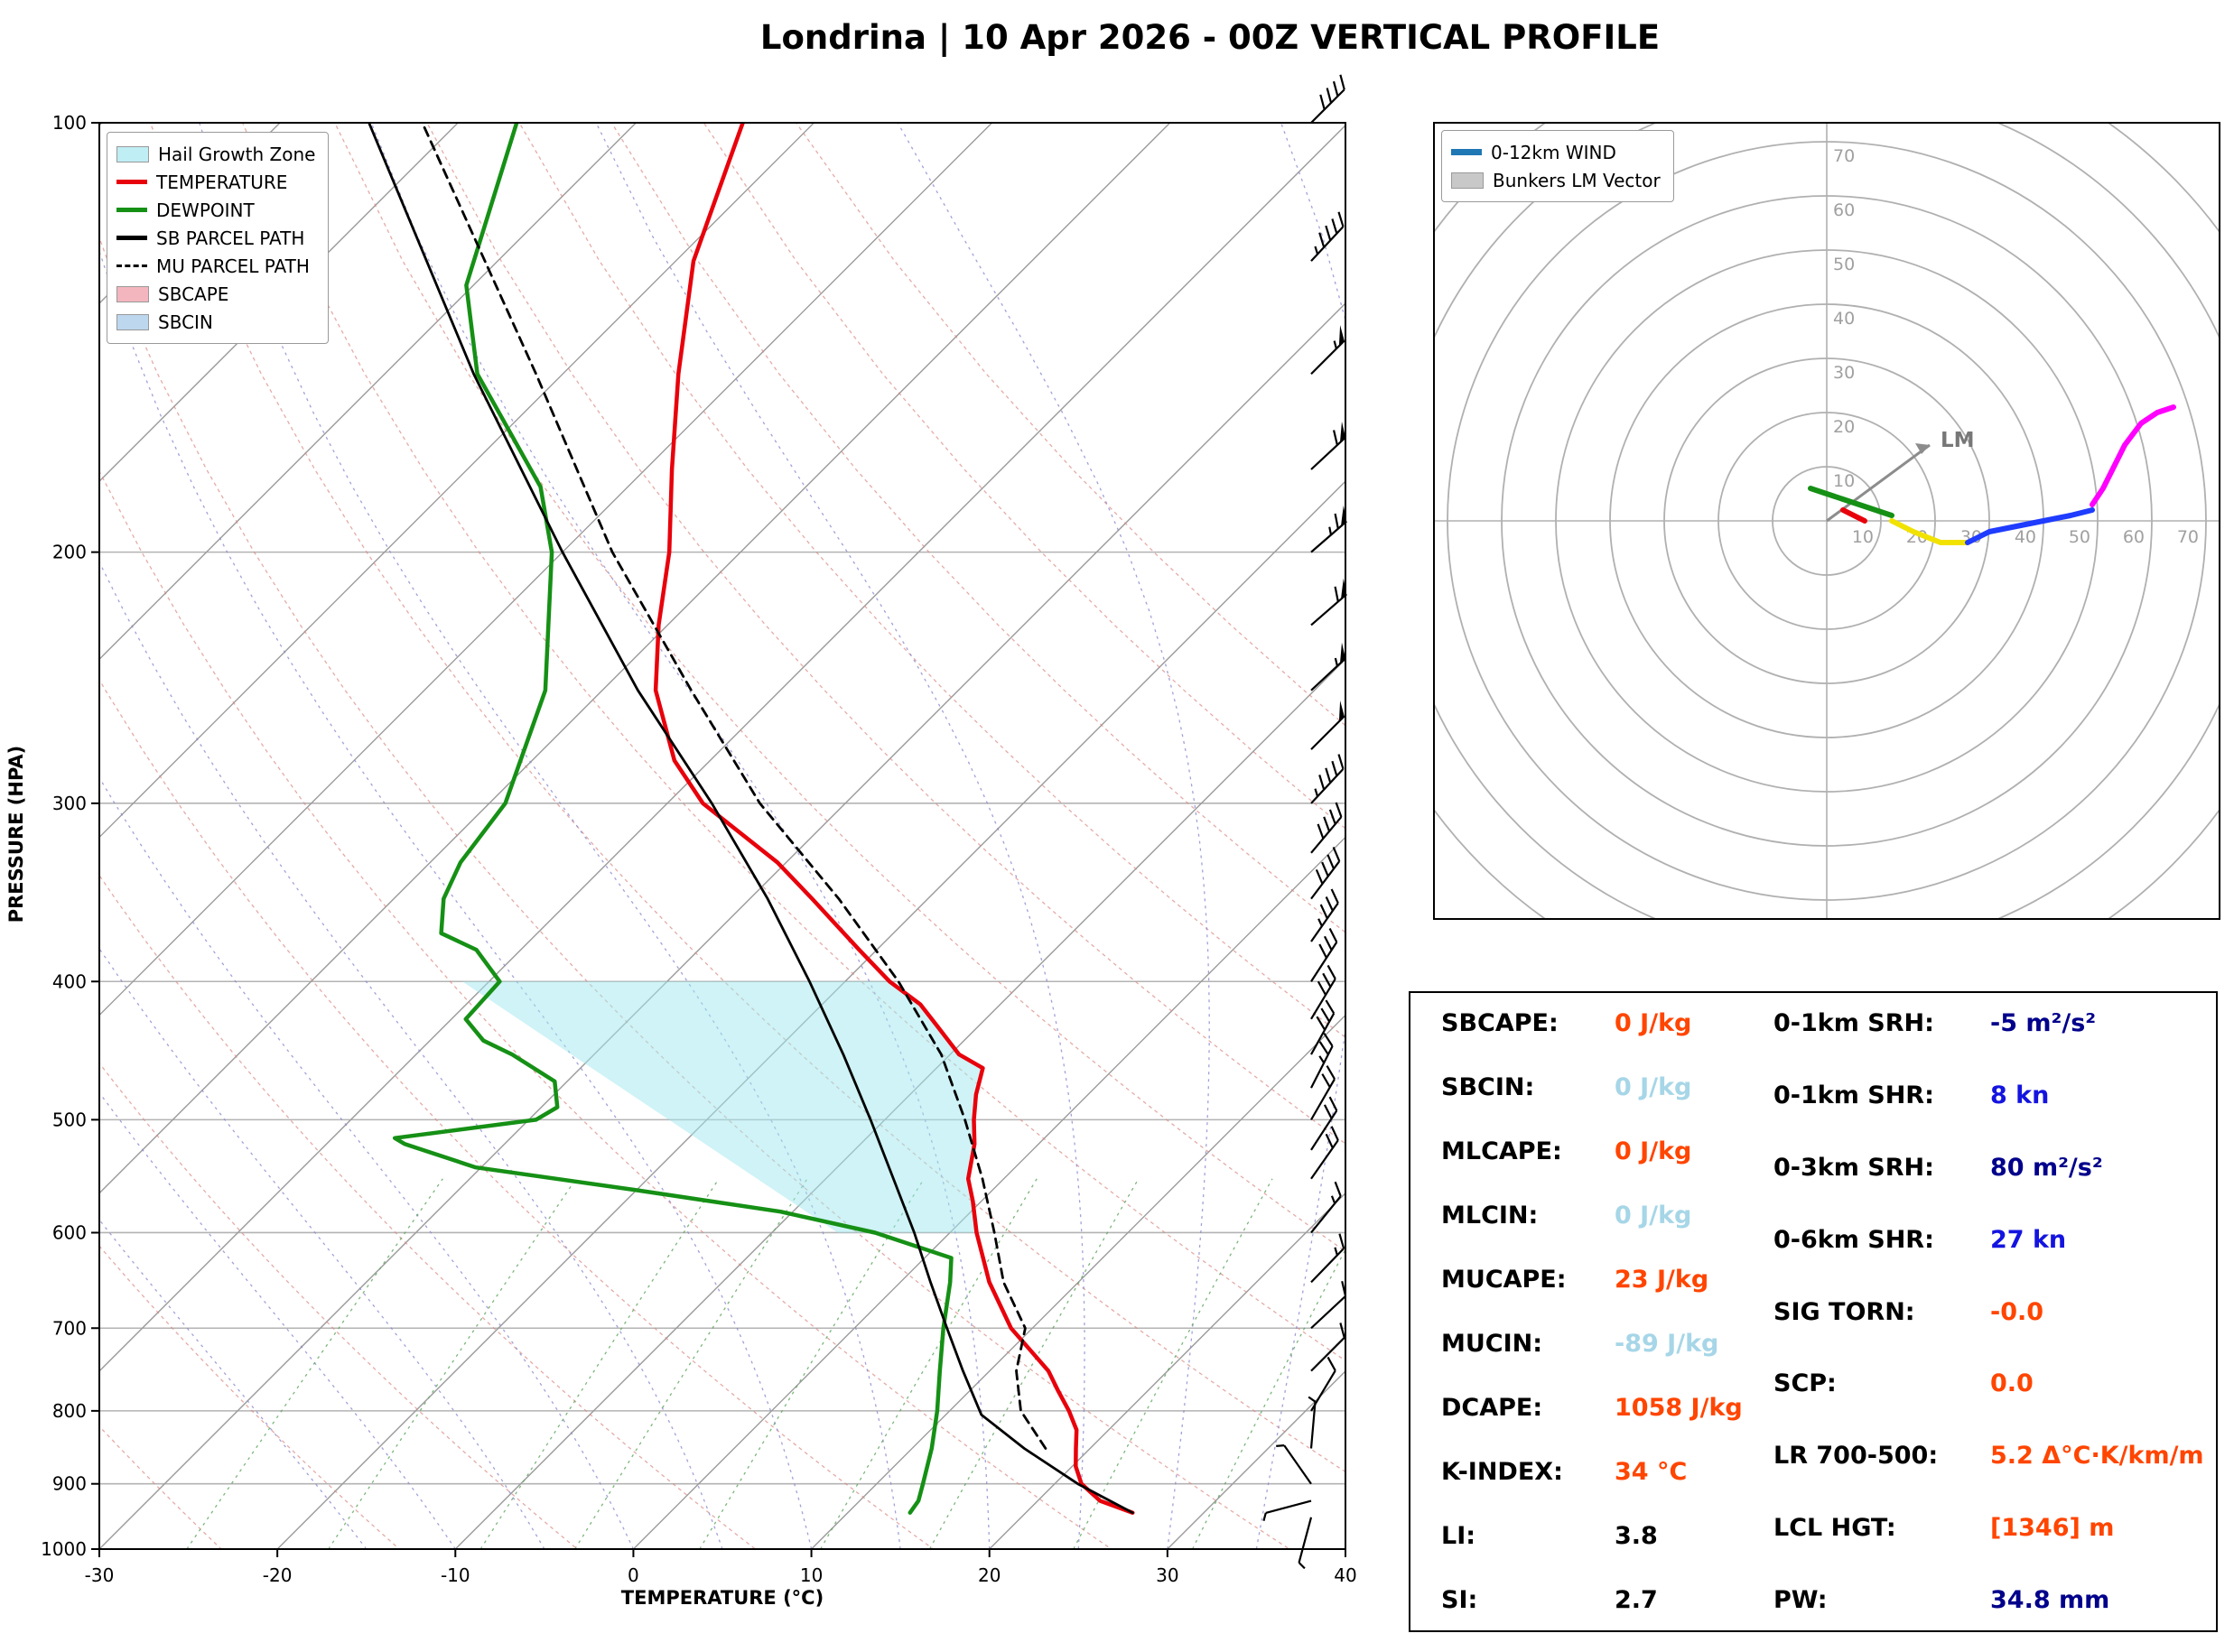  I want to click on stat-row: LI: 3.8, so click(1602, 1536).